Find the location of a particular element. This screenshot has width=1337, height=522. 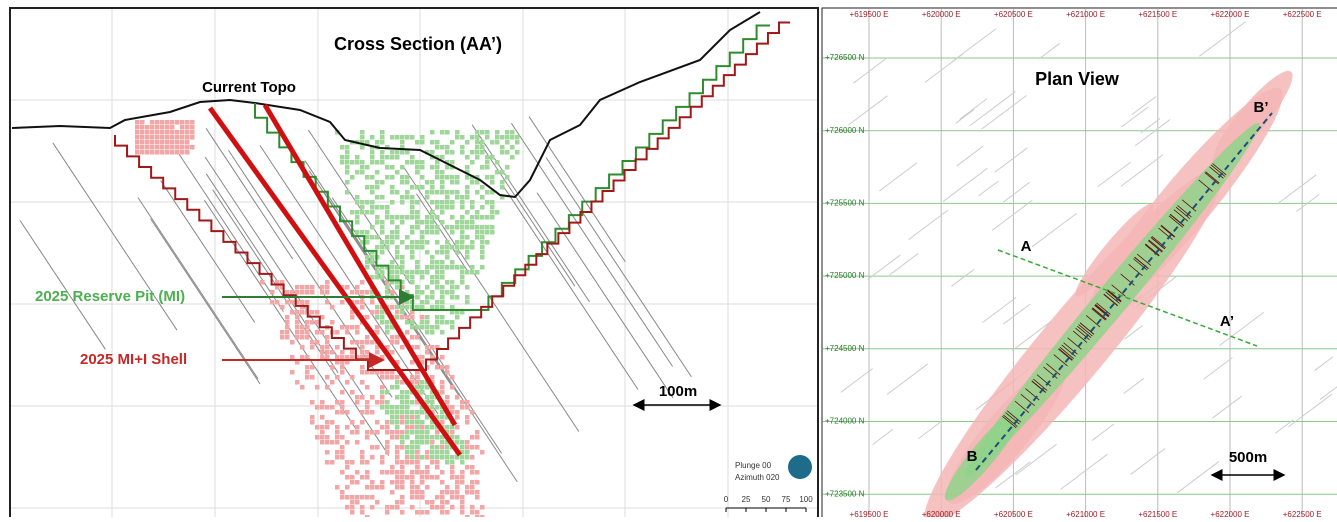

easting-label: +621500 E is located at coordinates (1157, 513).